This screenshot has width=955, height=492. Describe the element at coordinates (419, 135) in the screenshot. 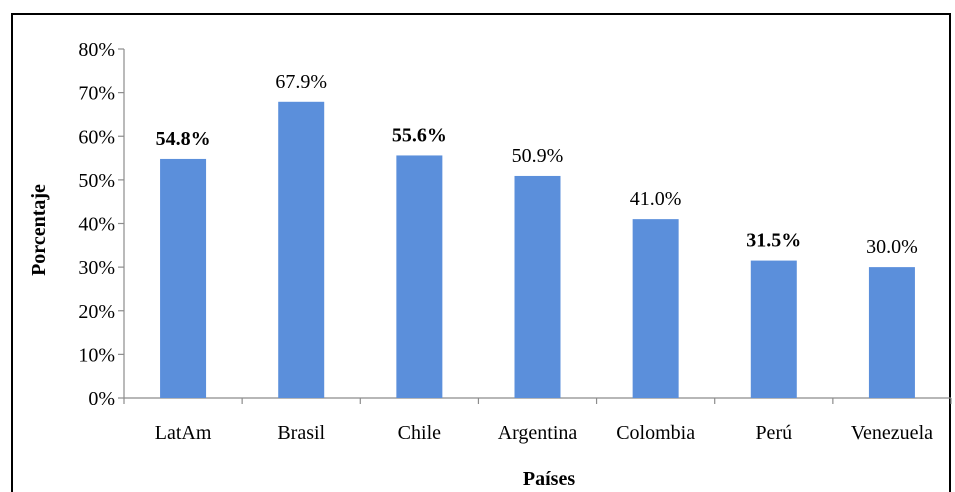

I see `data-label: 55.6%` at that location.